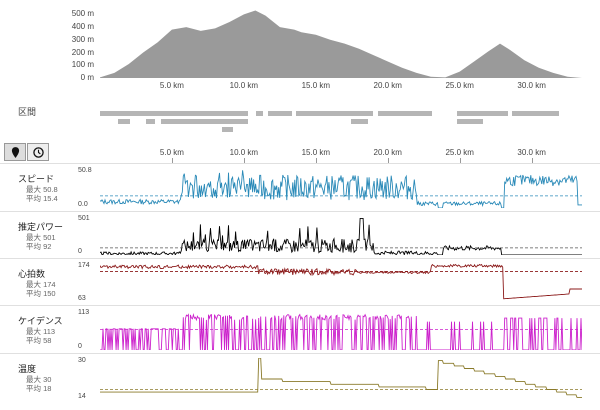  I want to click on metric-max: 最大 501, so click(41, 237).